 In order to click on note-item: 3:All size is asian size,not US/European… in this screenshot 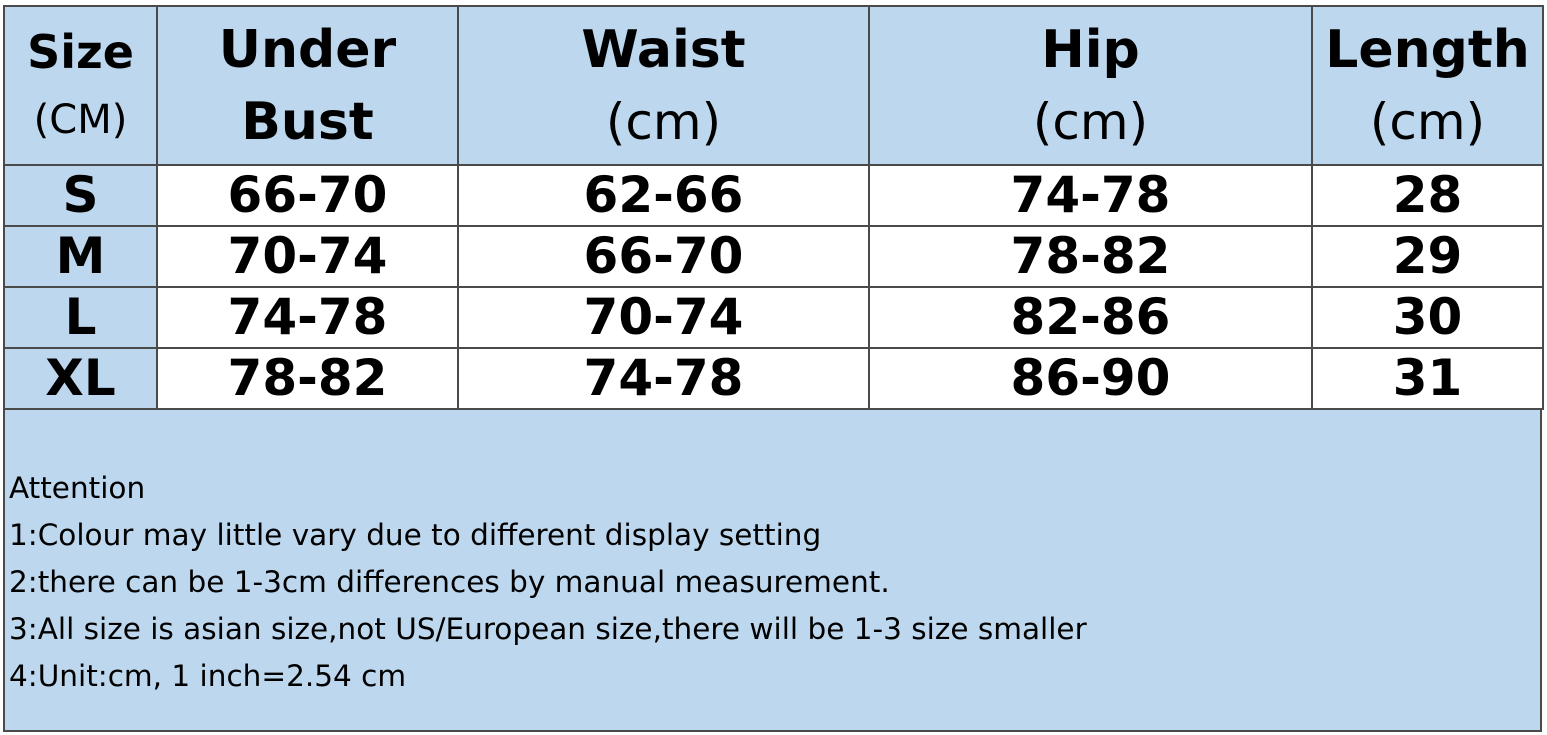, I will do `click(548, 629)`.